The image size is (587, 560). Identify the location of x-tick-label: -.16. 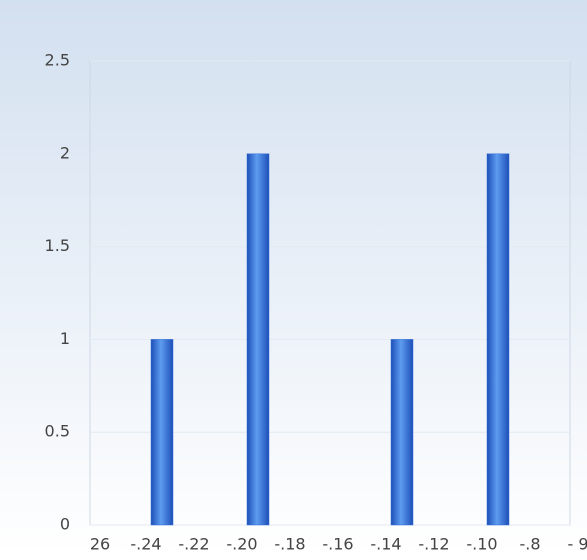
(337, 544).